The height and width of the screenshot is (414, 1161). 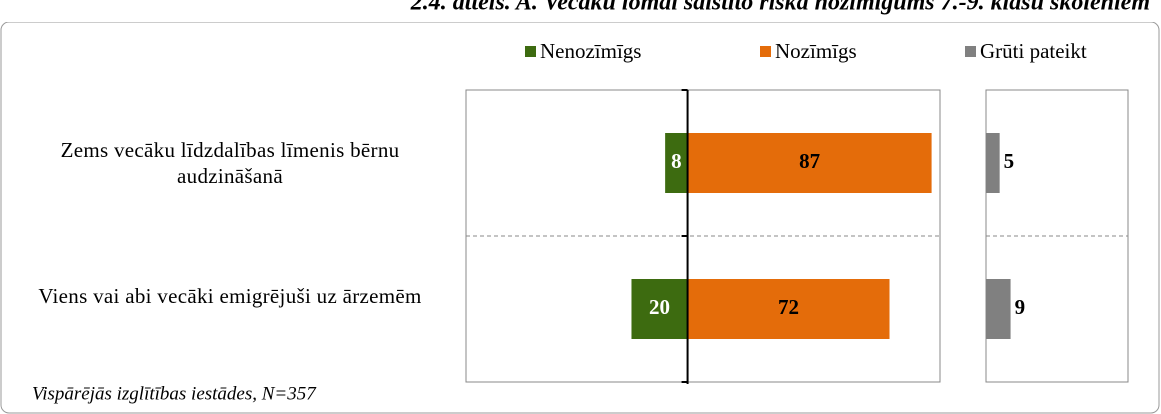 What do you see at coordinates (174, 393) in the screenshot?
I see `footnote: Vispārējās izglītības iestādes, N=357` at bounding box center [174, 393].